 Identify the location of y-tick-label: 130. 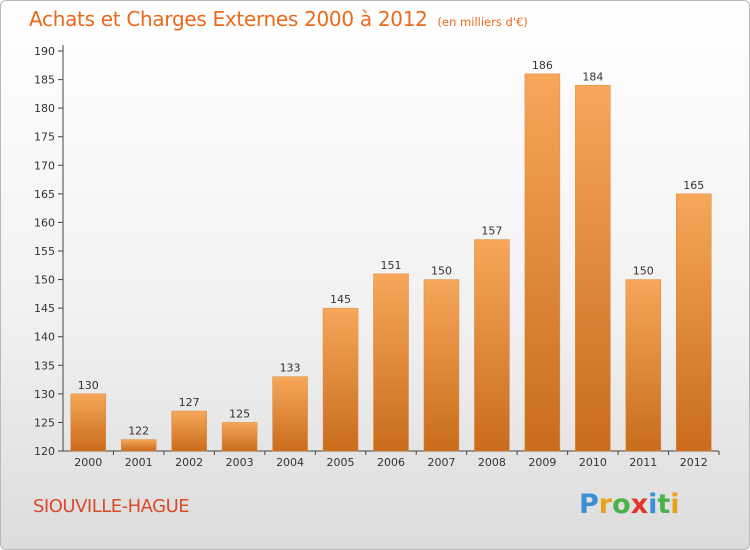
(44, 394).